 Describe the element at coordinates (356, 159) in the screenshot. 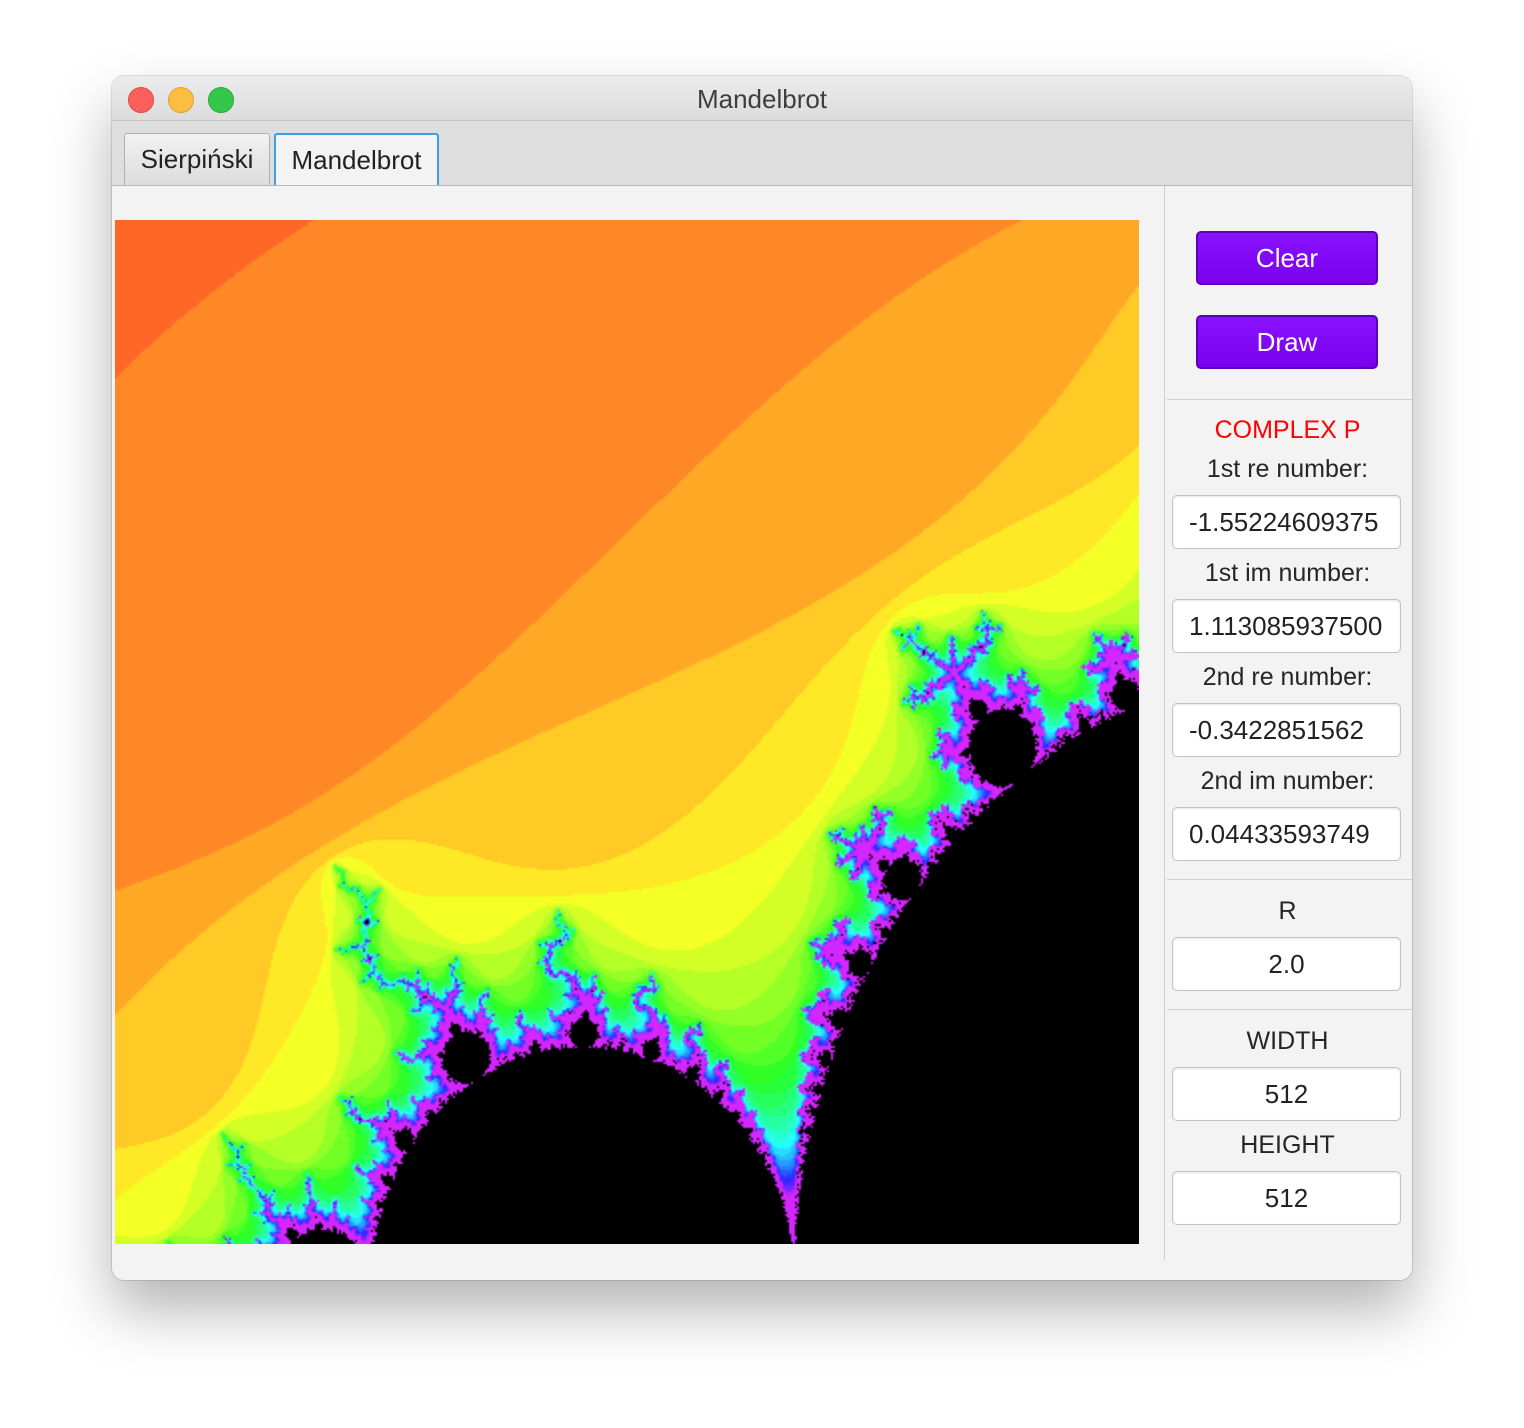

I see `tab-mandelbrot: Mandelbrot` at that location.